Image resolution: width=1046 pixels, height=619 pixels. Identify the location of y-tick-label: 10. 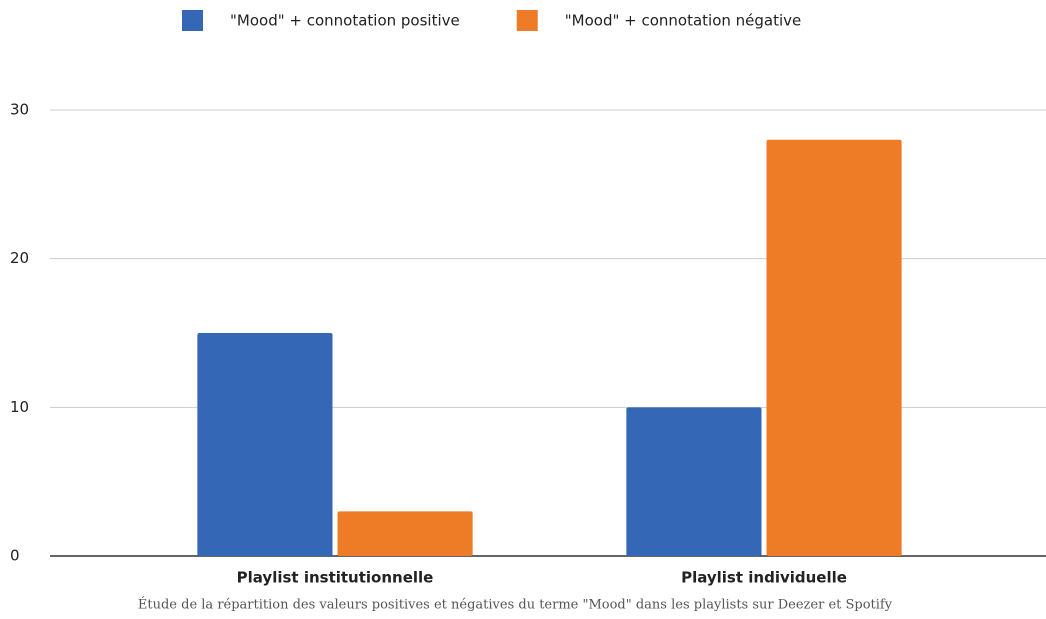
(19, 407).